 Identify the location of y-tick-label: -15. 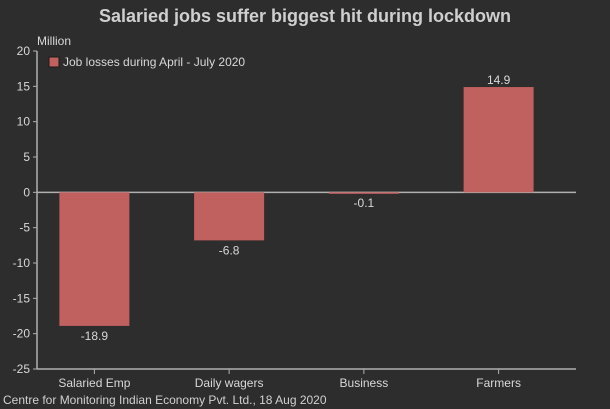
(22, 298).